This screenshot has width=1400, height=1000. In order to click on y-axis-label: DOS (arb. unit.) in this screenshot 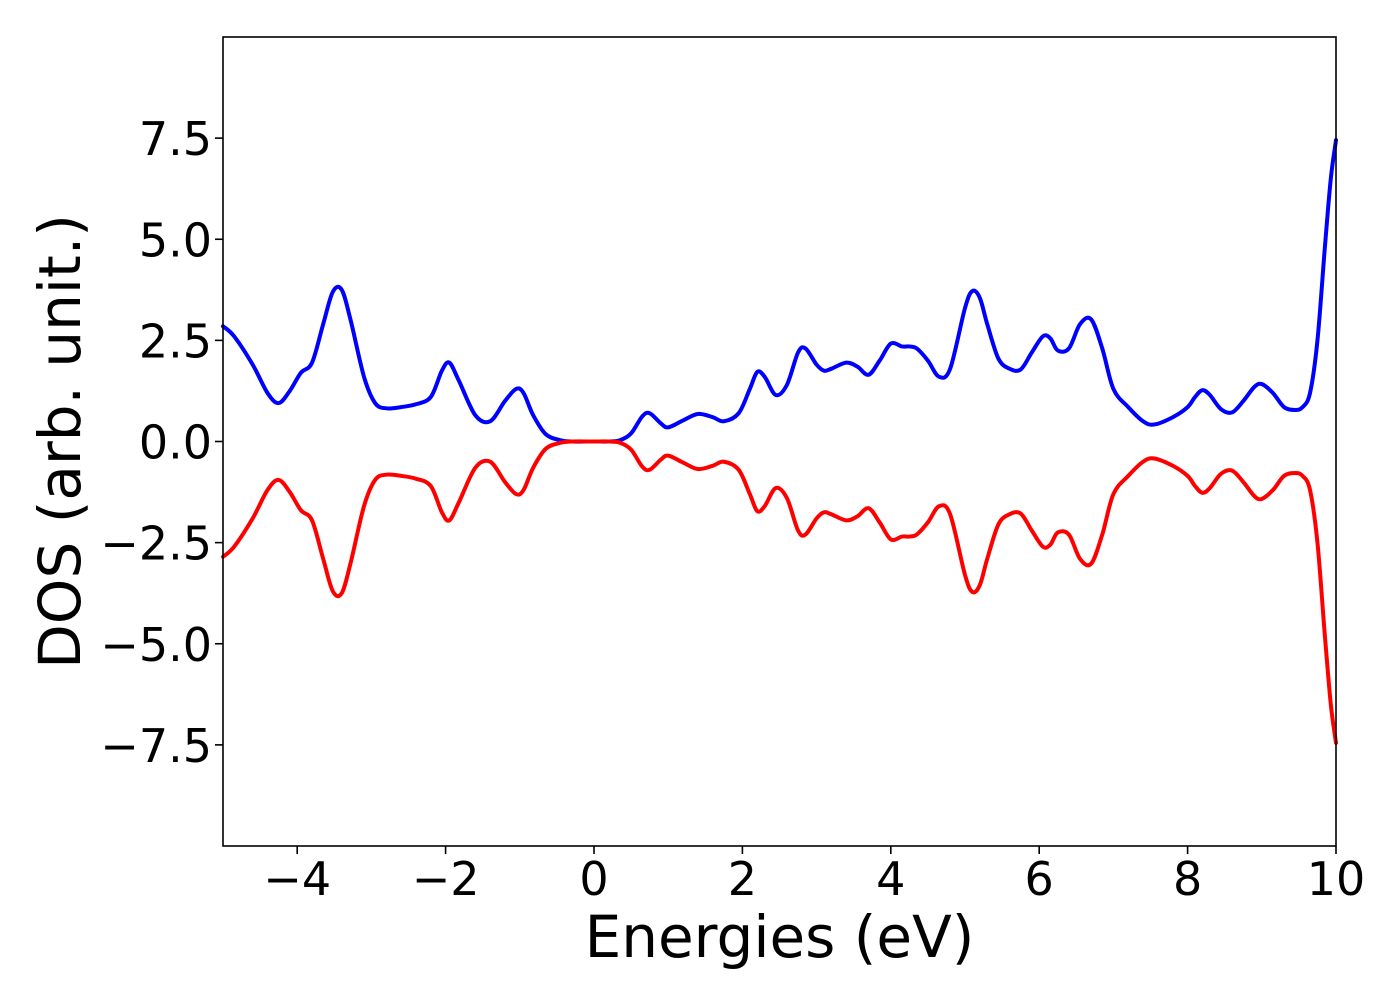, I will do `click(60, 441)`.